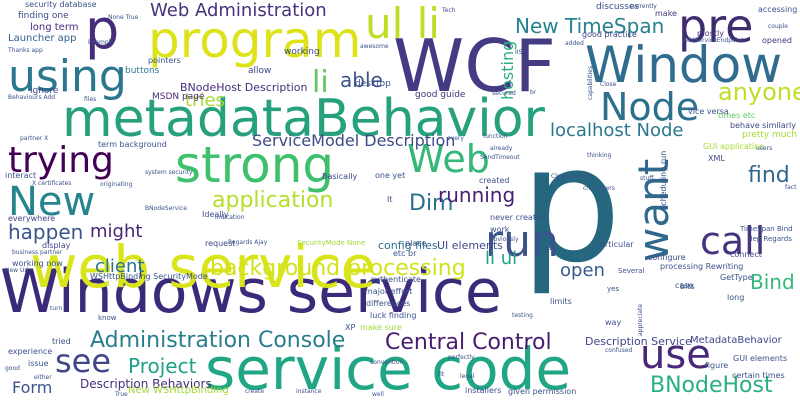 This screenshot has width=800, height=400. I want to click on cloud-word: finding one, so click(43, 16).